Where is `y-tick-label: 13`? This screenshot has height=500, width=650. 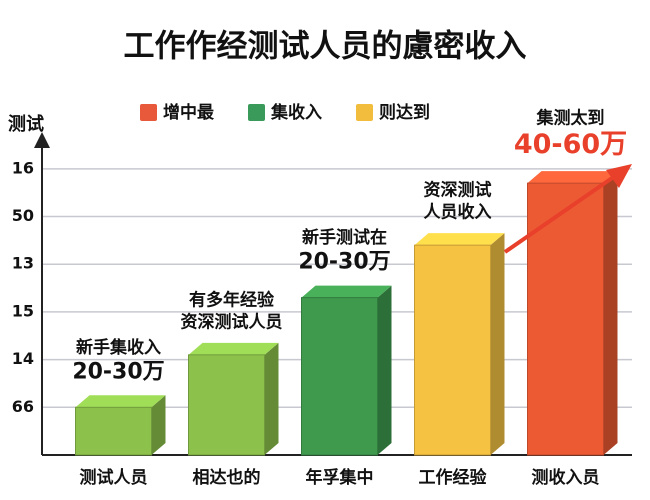
y-tick-label: 13 is located at coordinates (23, 263).